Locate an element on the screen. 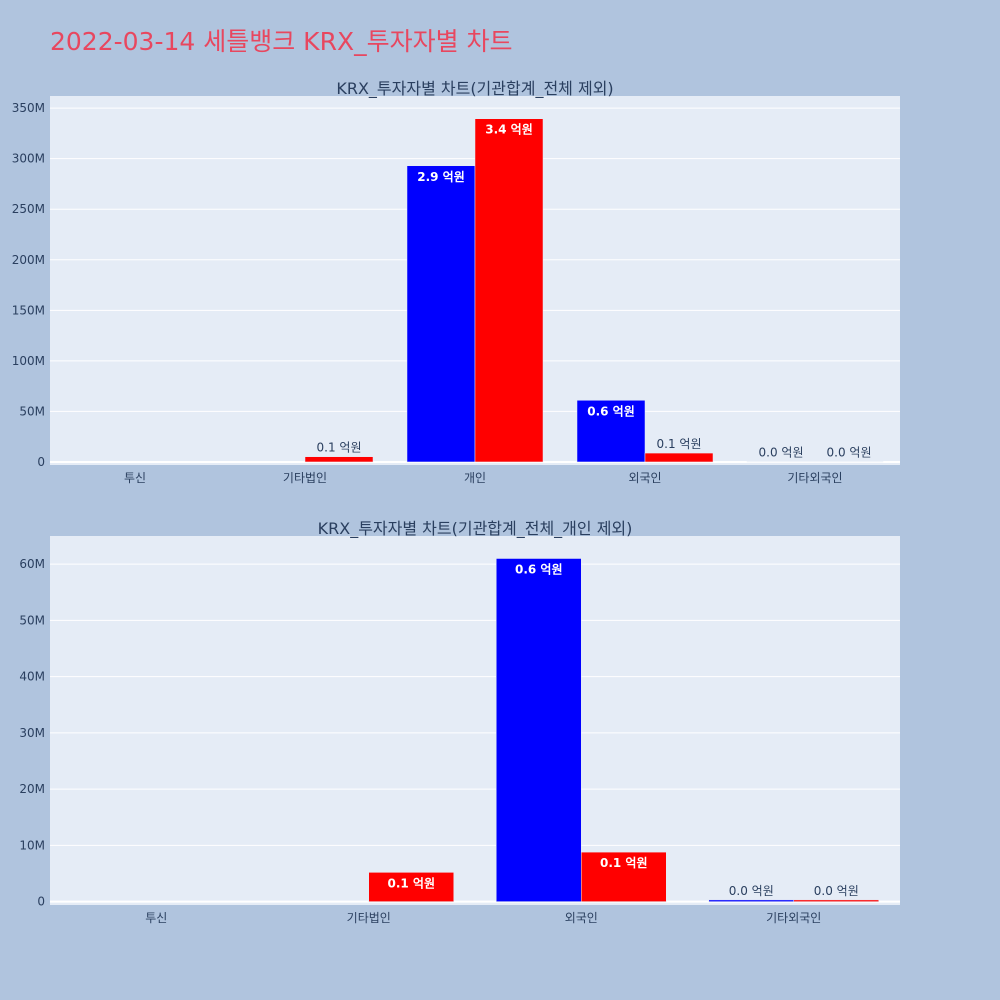  y-tick-label: 60M is located at coordinates (32, 564).